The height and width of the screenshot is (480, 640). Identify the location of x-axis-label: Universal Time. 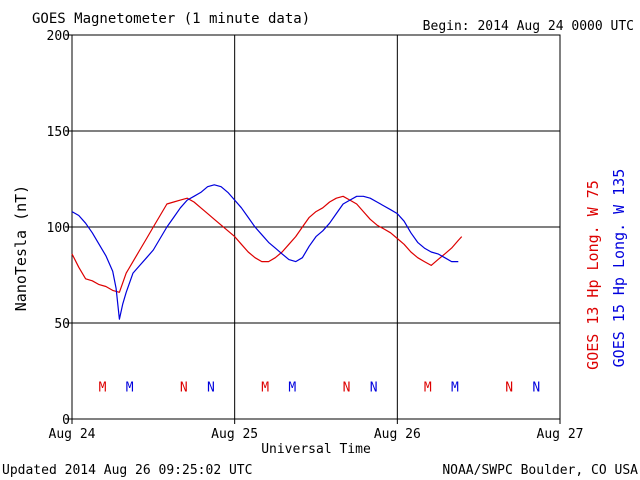
(316, 449).